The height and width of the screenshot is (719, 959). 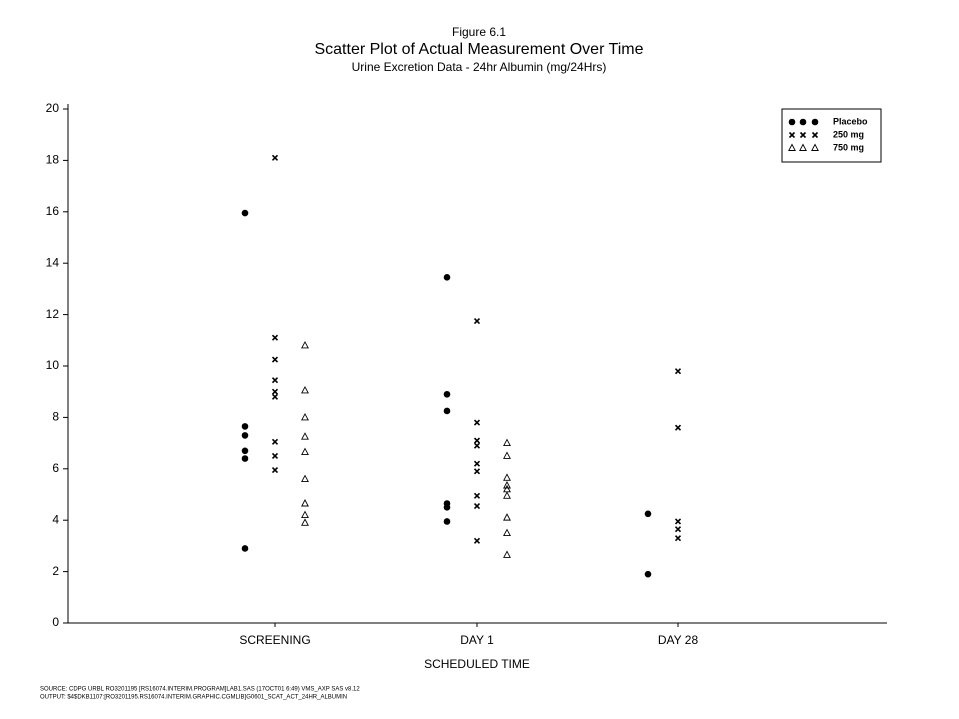 What do you see at coordinates (53, 160) in the screenshot?
I see `y-tick-label: 18` at bounding box center [53, 160].